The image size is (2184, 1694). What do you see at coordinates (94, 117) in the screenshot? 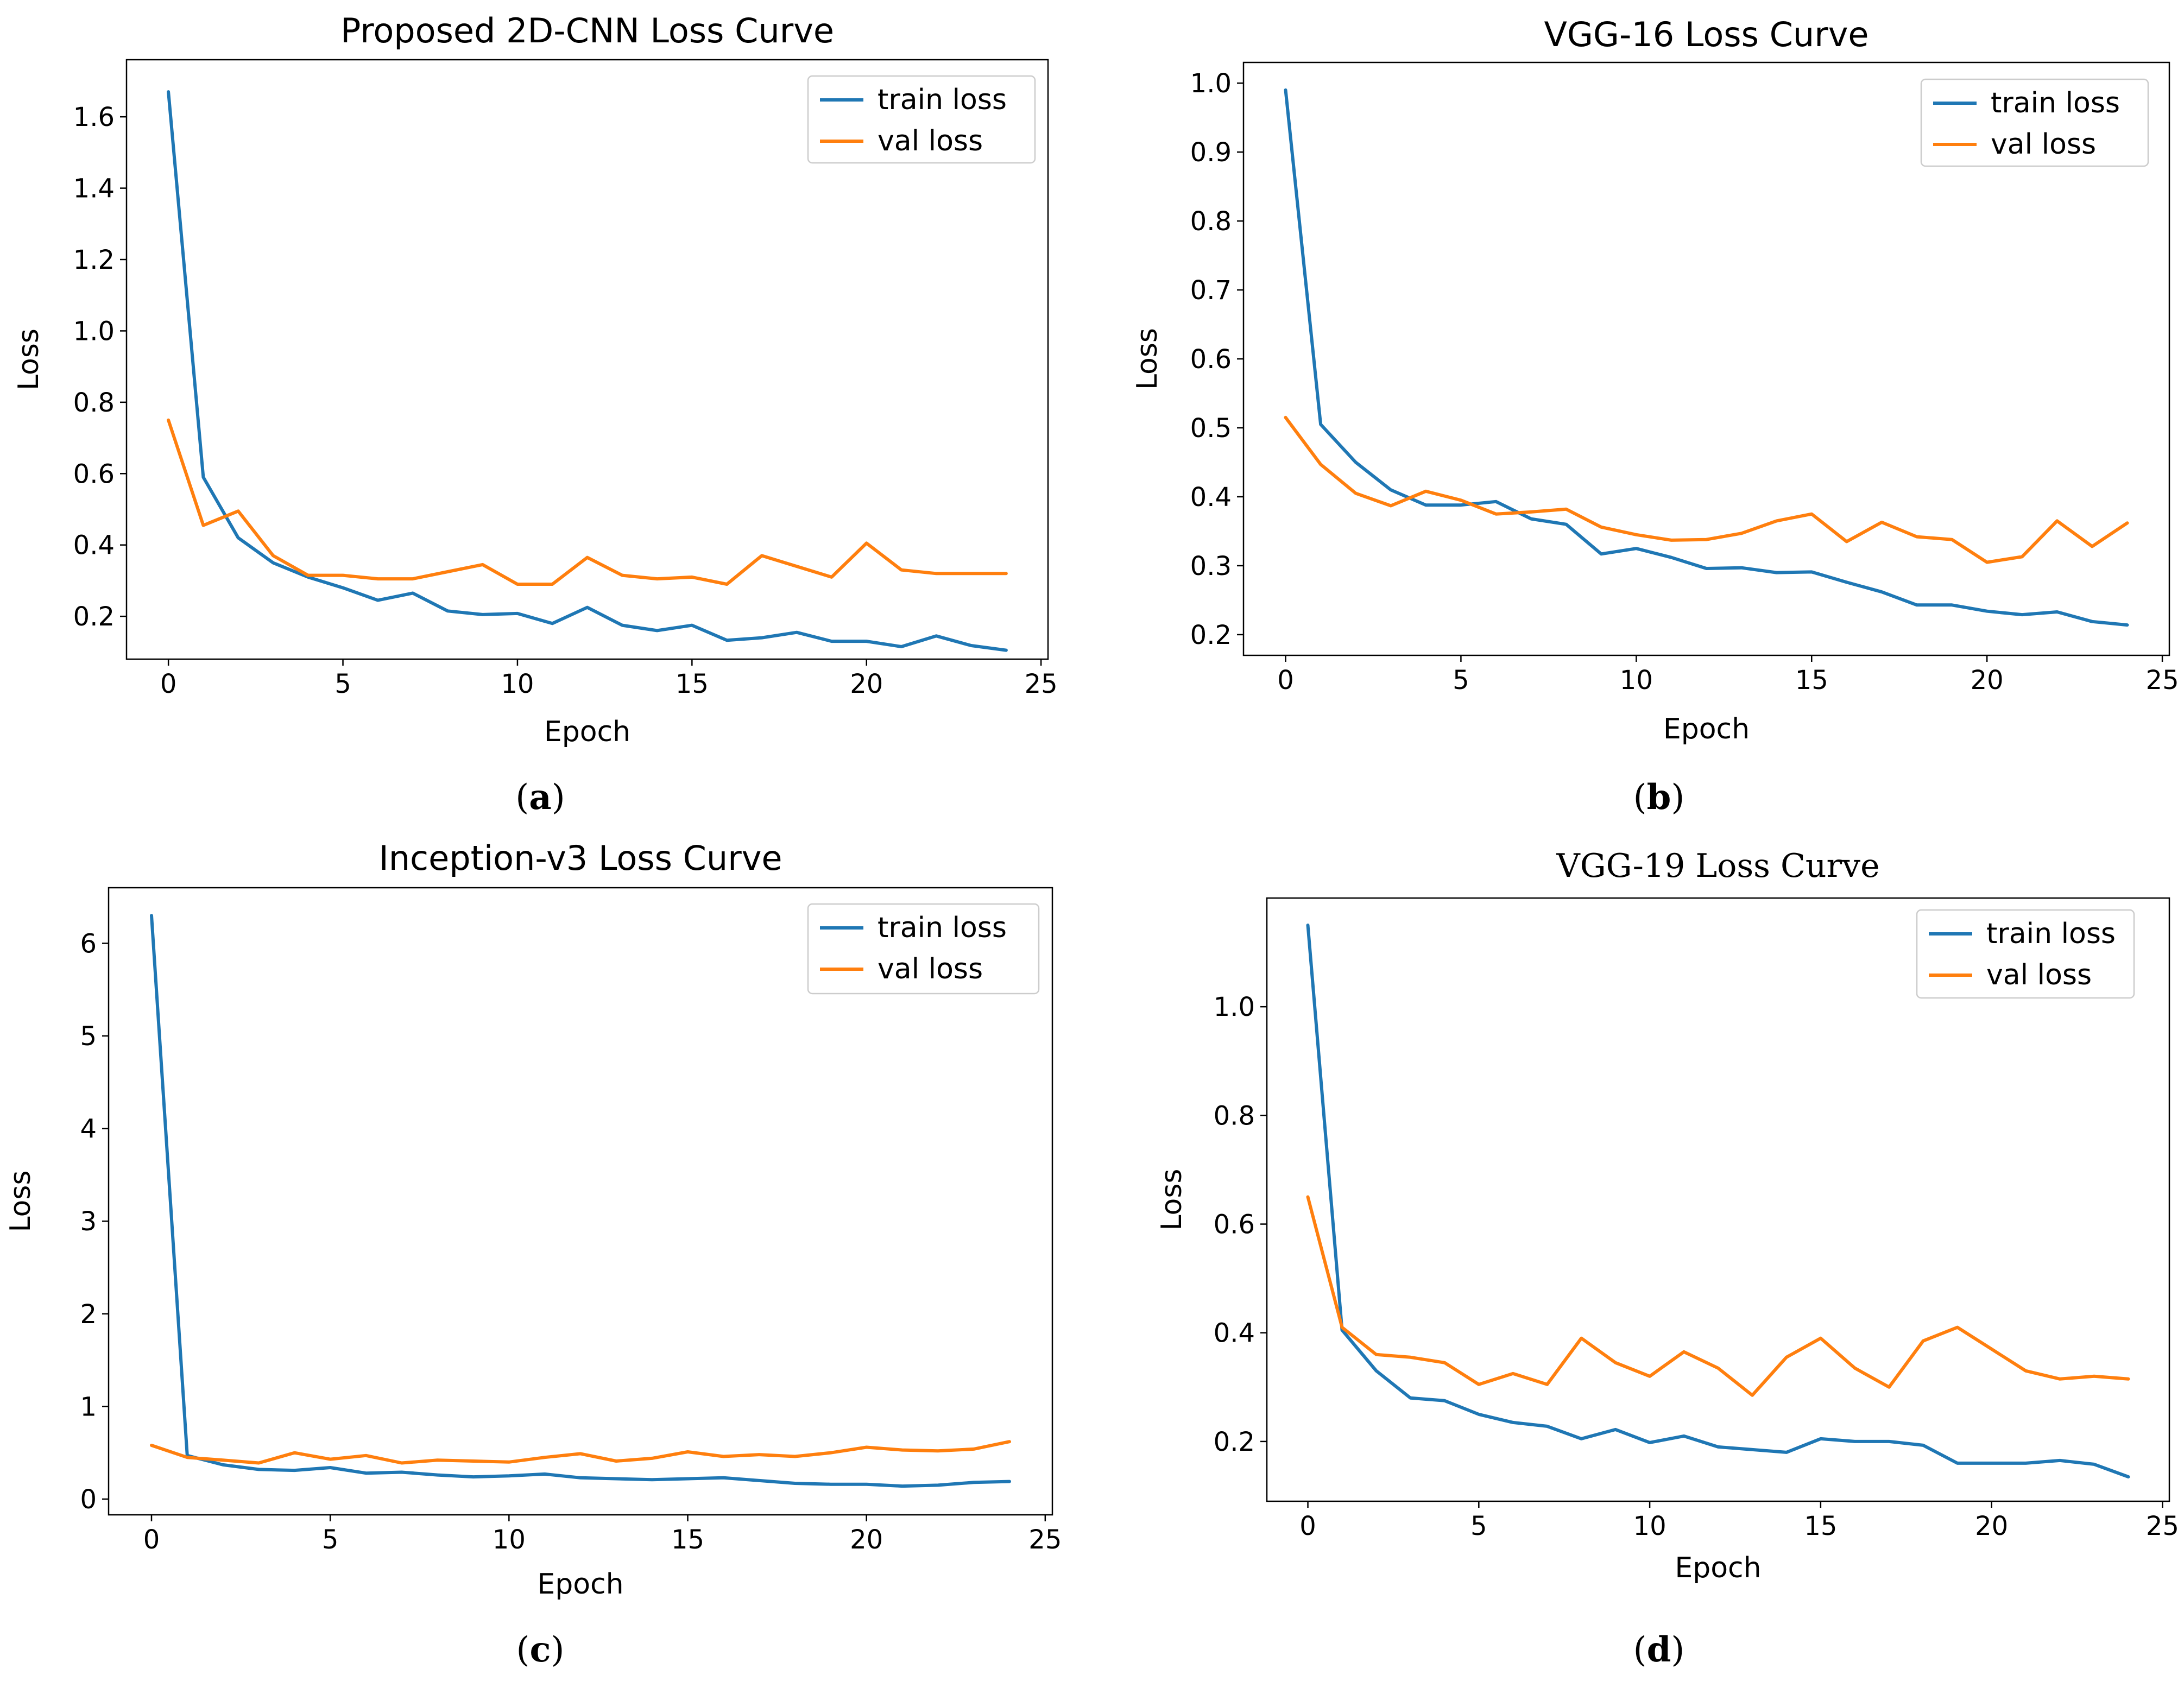
I see `y-tick-label: 1.6` at bounding box center [94, 117].